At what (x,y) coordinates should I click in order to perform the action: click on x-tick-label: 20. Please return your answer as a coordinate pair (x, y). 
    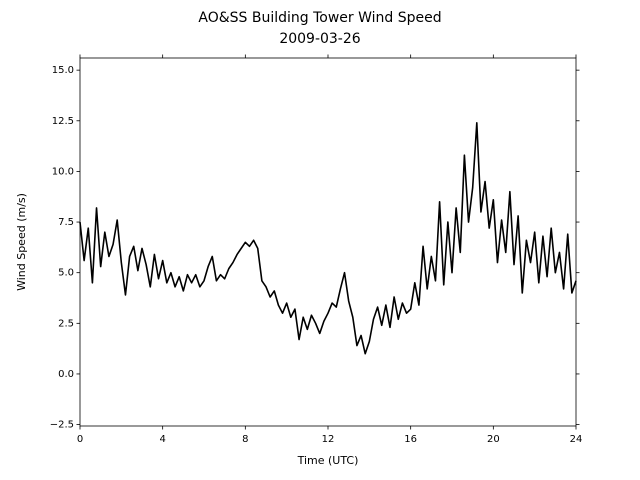
    Looking at the image, I should click on (493, 439).